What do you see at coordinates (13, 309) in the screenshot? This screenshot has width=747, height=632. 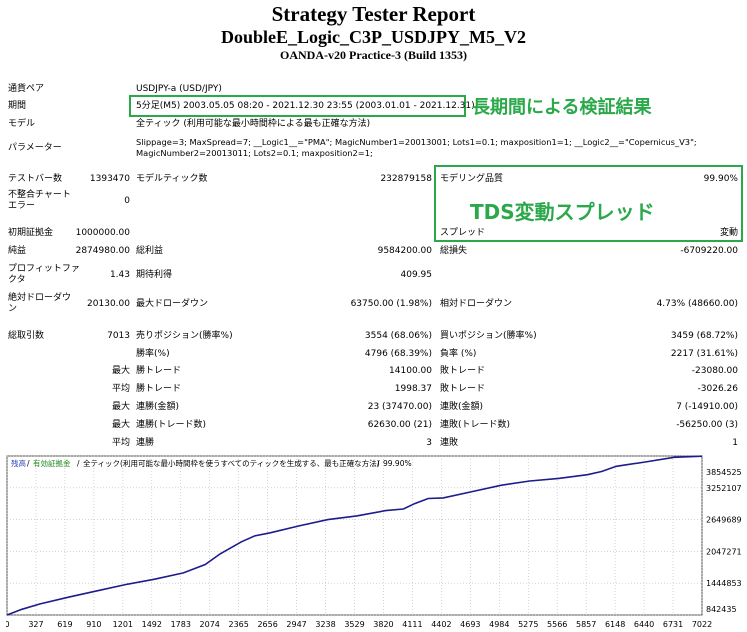 I see `abs-dd-label-2: ン` at bounding box center [13, 309].